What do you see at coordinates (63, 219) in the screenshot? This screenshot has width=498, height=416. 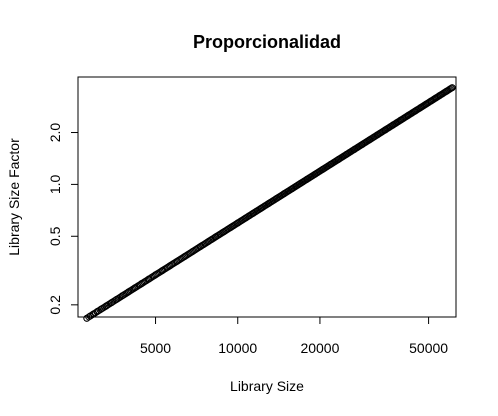 I see `y-axis: 0.2 0.5 1.0 2.0` at bounding box center [63, 219].